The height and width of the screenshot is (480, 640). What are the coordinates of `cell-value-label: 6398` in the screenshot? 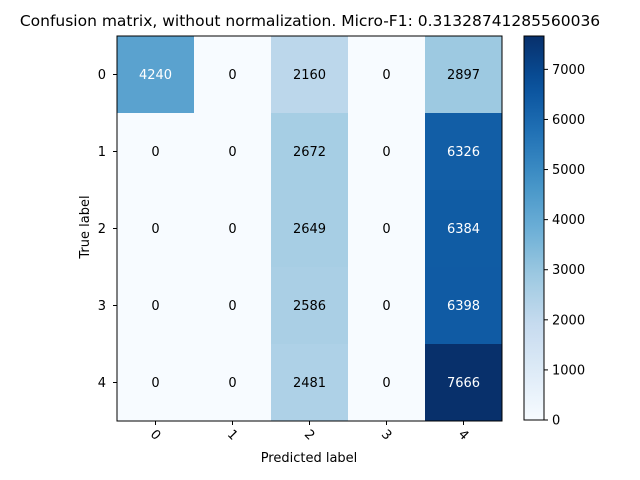 It's located at (463, 306).